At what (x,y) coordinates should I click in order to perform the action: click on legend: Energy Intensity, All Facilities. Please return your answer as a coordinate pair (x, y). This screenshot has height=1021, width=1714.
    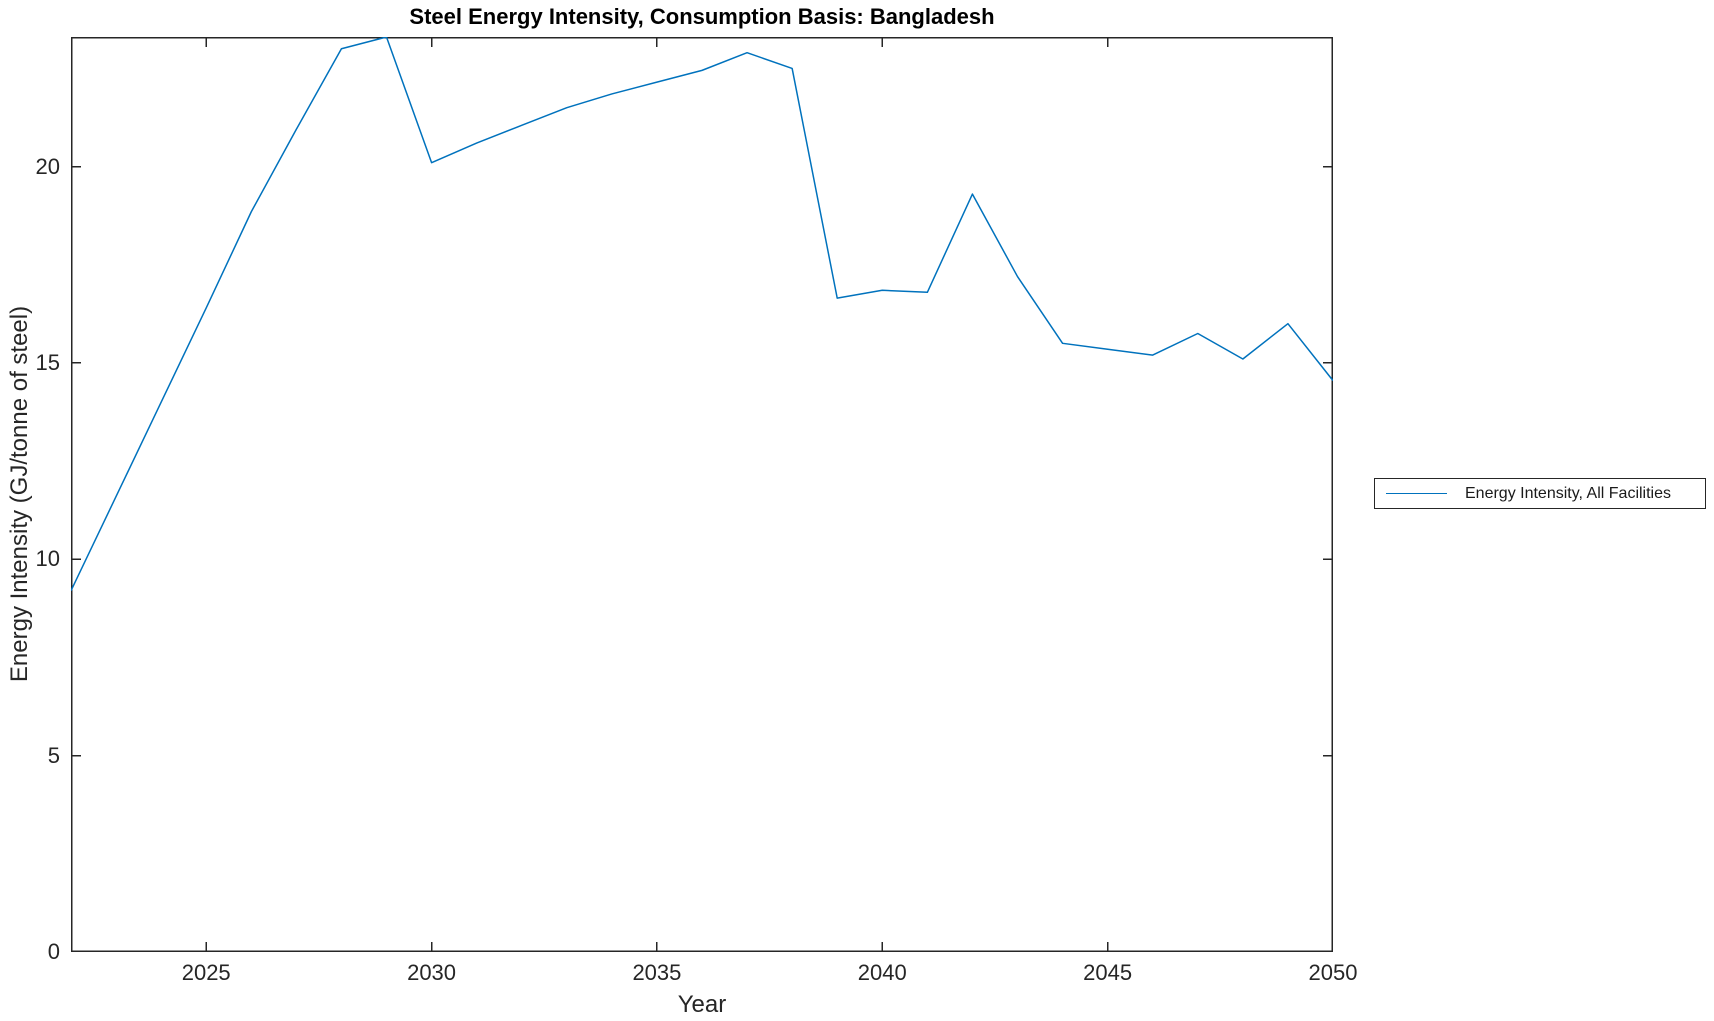
    Looking at the image, I should click on (1540, 493).